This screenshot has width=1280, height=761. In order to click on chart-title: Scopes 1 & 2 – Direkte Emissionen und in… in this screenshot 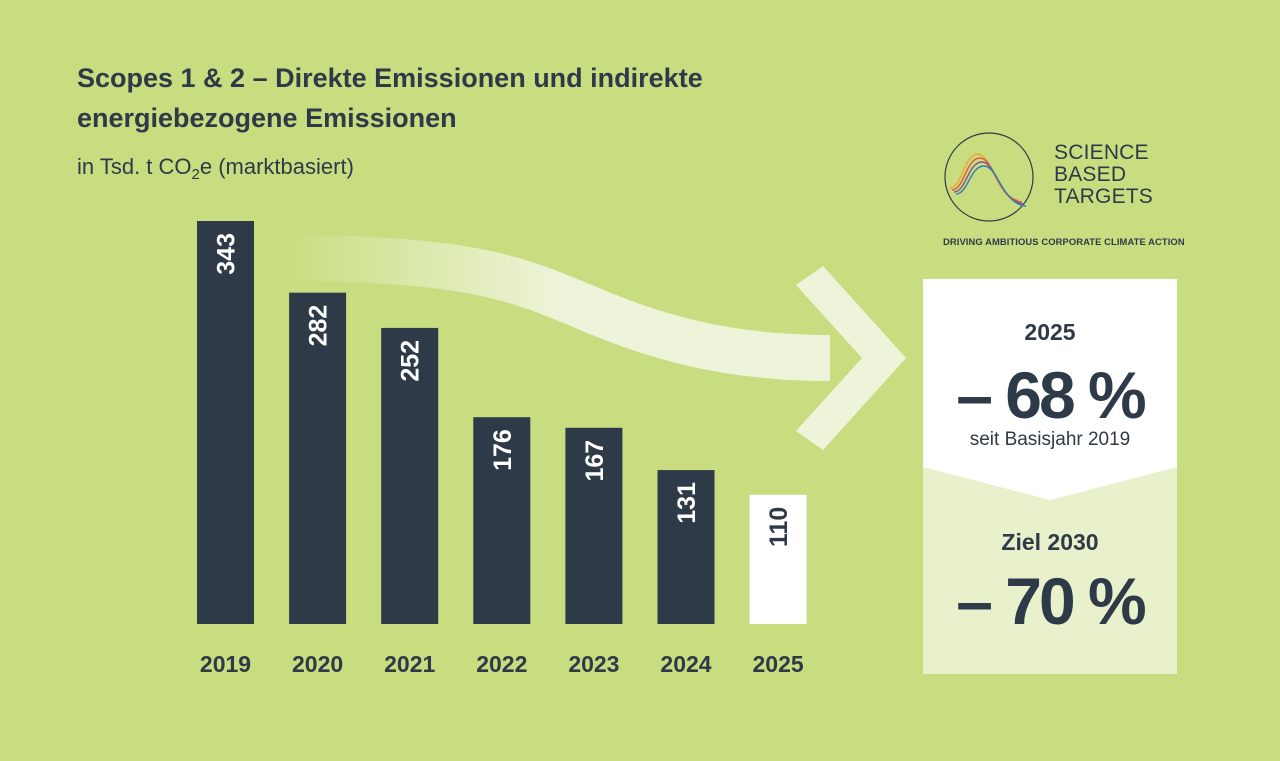, I will do `click(390, 98)`.